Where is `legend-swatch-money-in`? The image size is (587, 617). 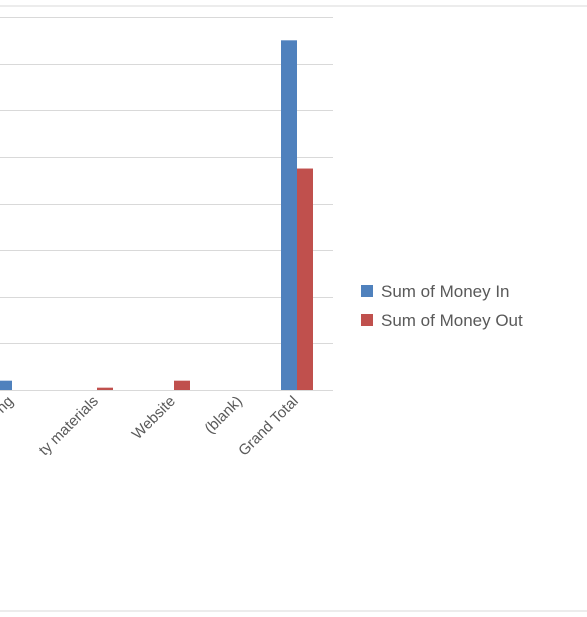 legend-swatch-money-in is located at coordinates (367, 291).